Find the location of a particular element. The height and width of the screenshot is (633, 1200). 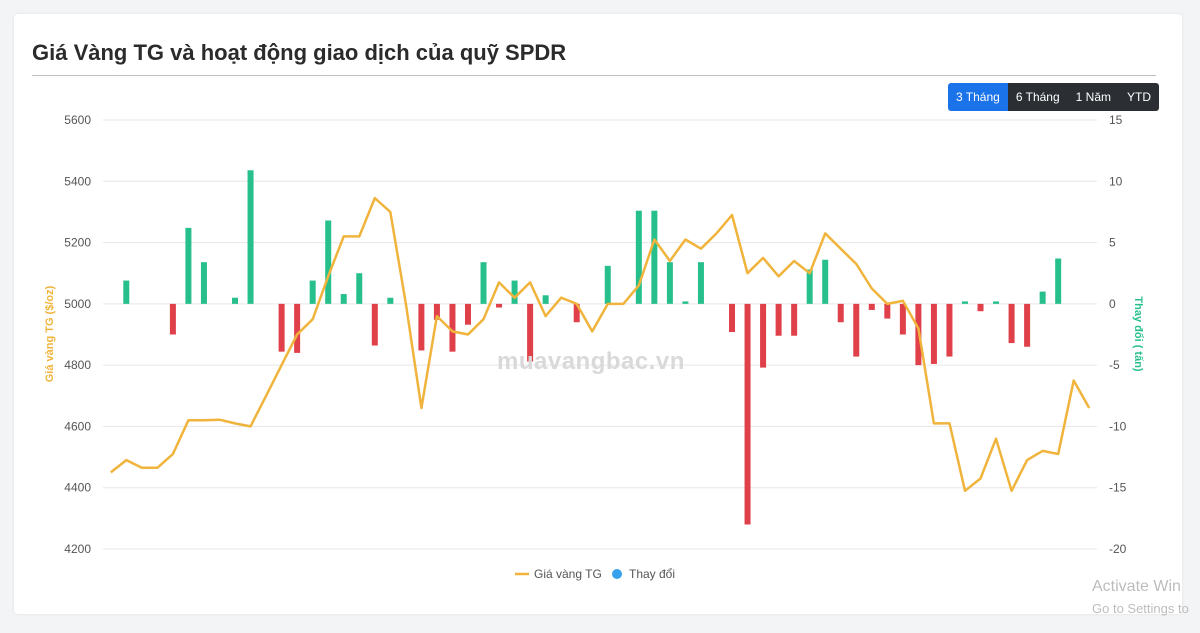

y-left-tick-label: 4200 is located at coordinates (77, 549).